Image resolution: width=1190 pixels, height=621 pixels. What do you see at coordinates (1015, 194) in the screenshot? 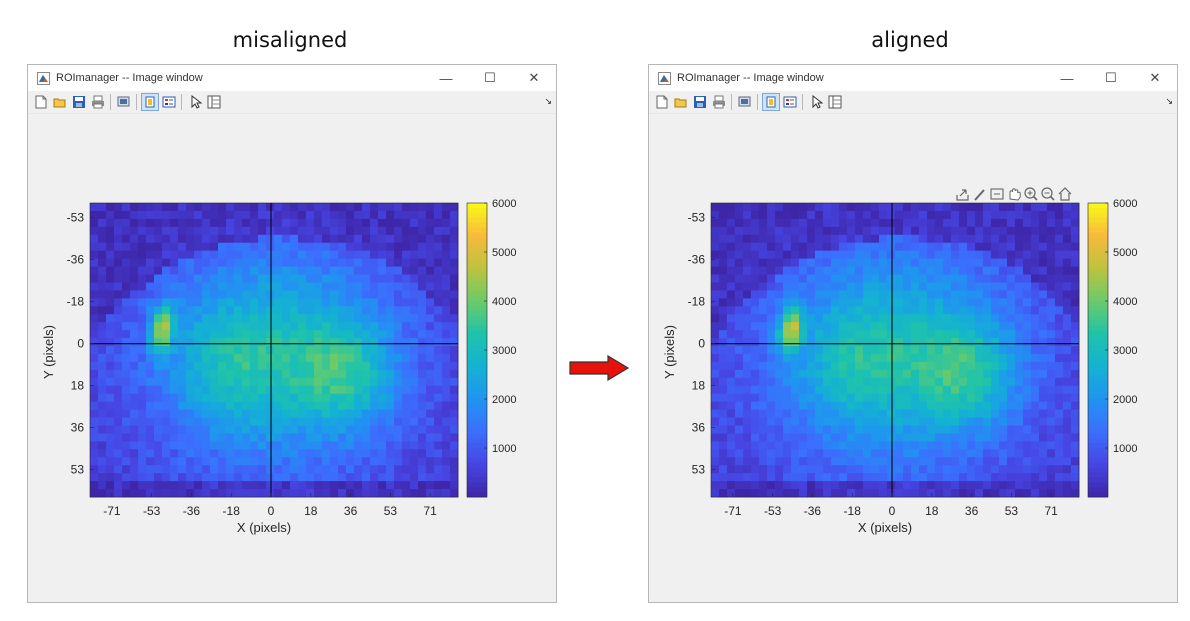
I see `pan-icon` at bounding box center [1015, 194].